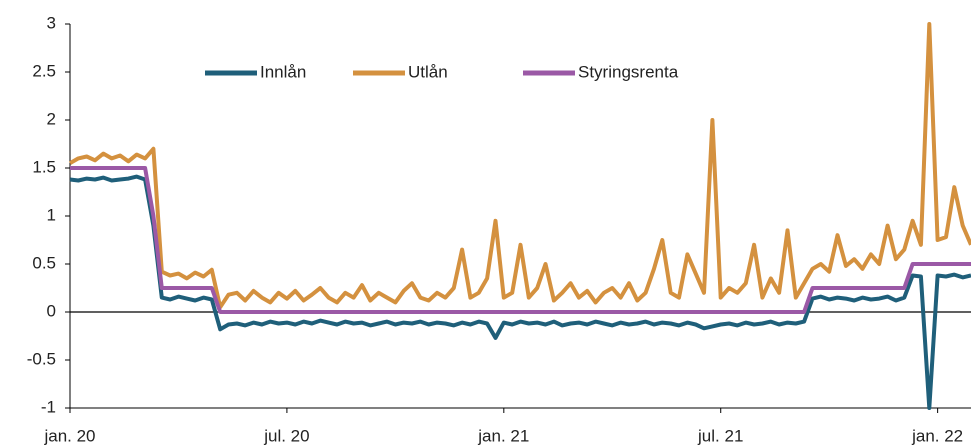 This screenshot has height=447, width=971. Describe the element at coordinates (44, 166) in the screenshot. I see `y-tick-label: 1.5` at that location.